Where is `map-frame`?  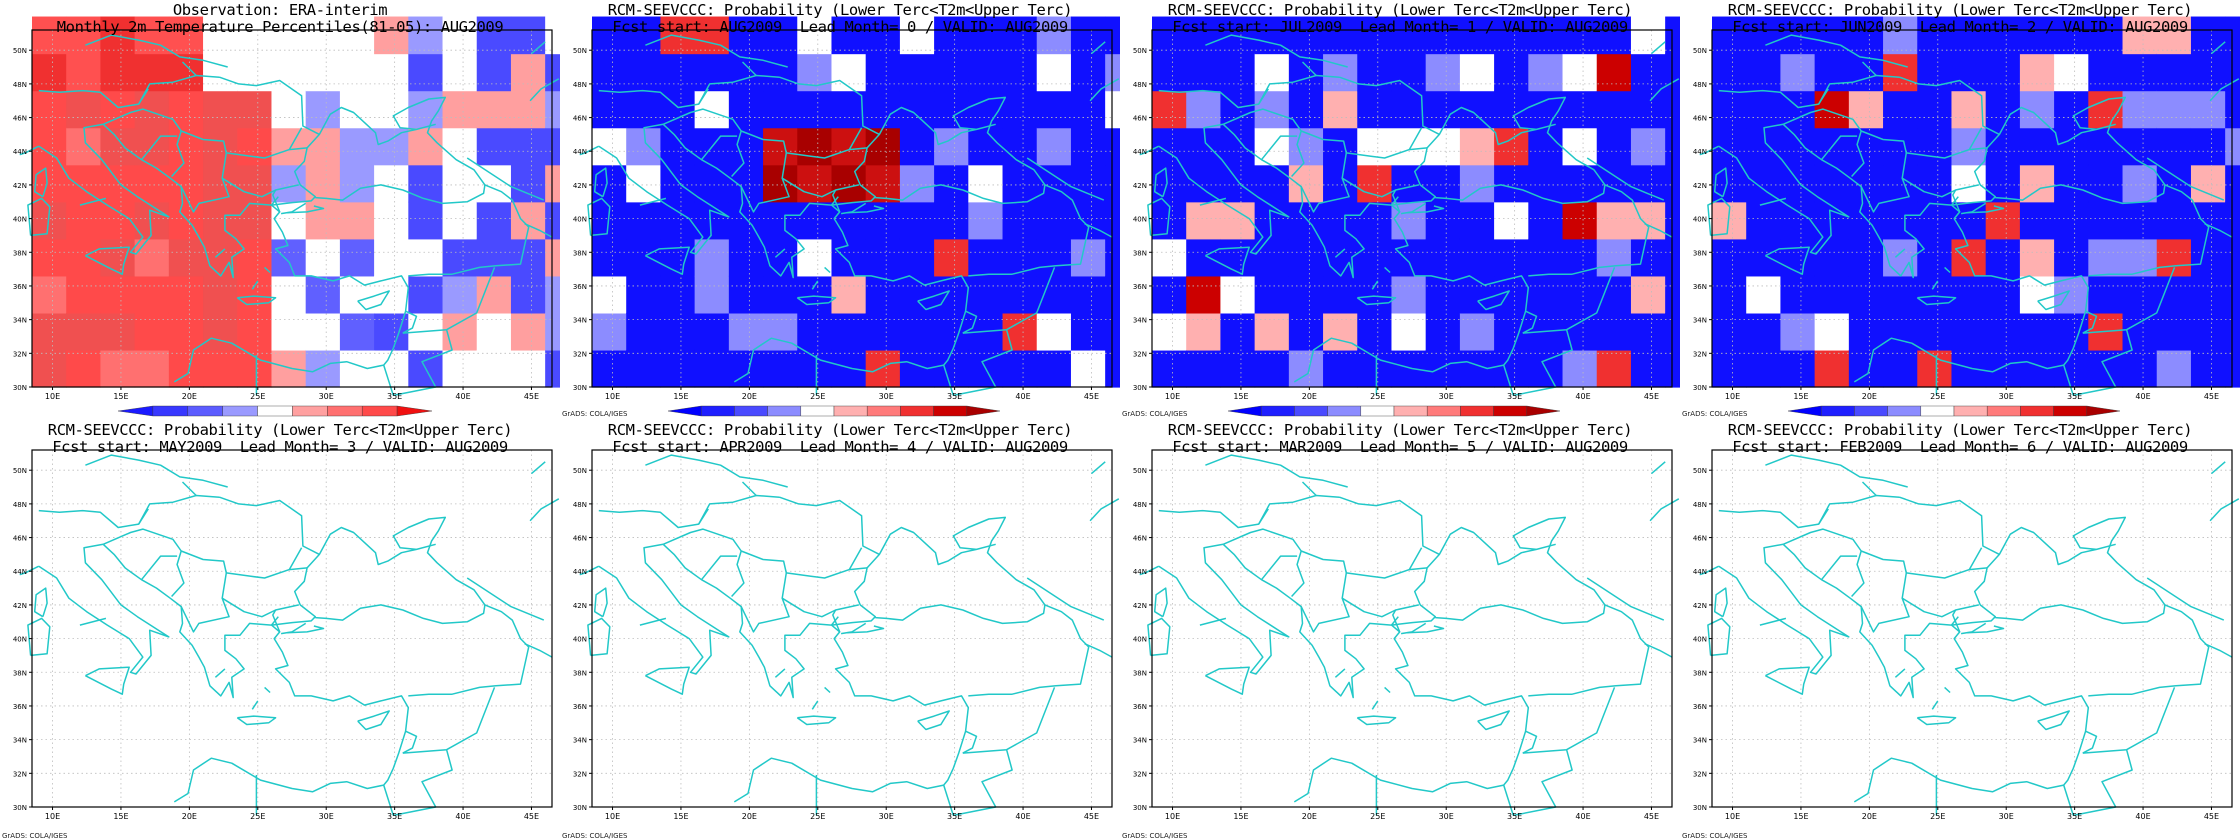 map-frame is located at coordinates (1412, 628).